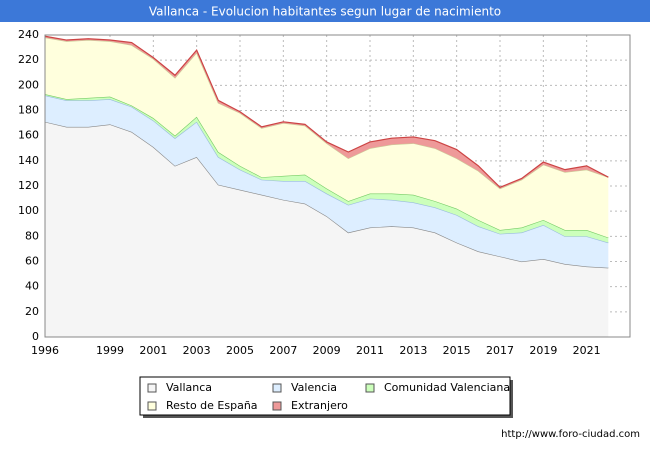 The width and height of the screenshot is (650, 454). I want to click on title-bar, so click(325, 11).